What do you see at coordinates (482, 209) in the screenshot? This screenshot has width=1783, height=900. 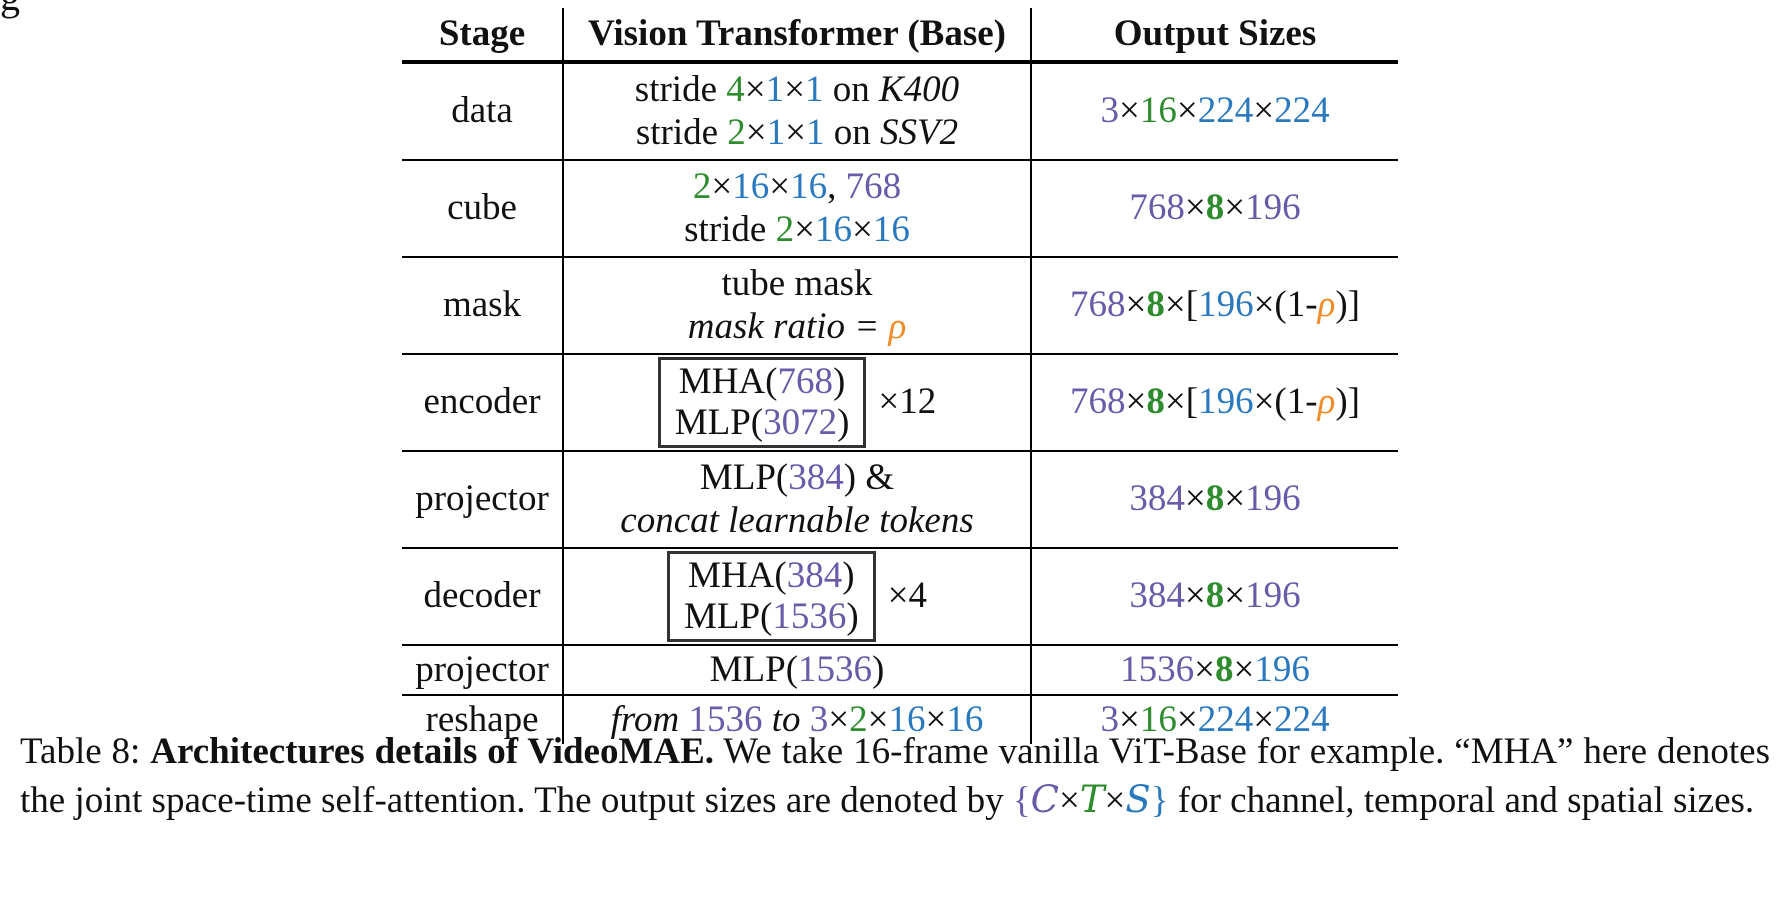 I see `stage-cell: cube` at bounding box center [482, 209].